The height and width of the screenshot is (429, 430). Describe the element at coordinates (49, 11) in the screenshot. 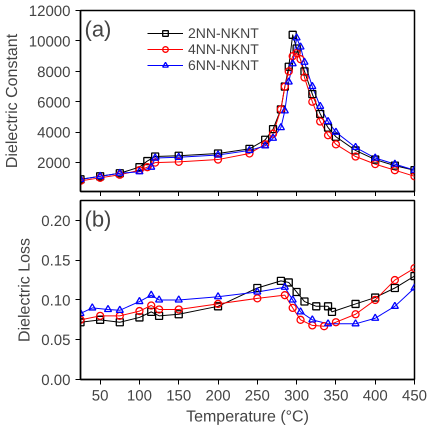

I see `y-tick-label: 12000` at that location.